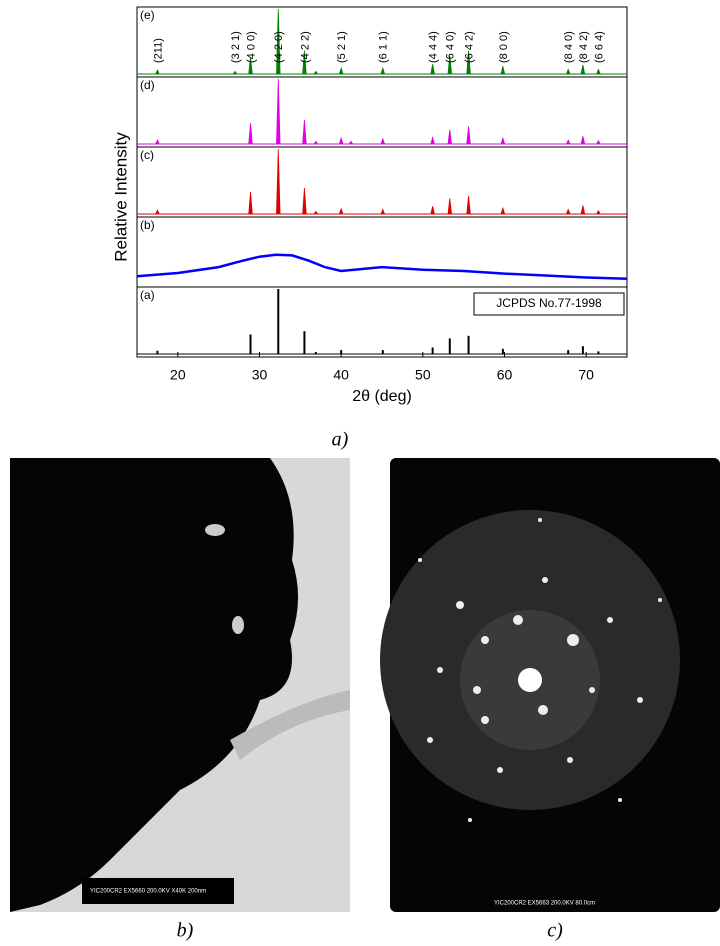 This screenshot has height=946, width=720. What do you see at coordinates (340, 440) in the screenshot?
I see `caption: a)` at bounding box center [340, 440].